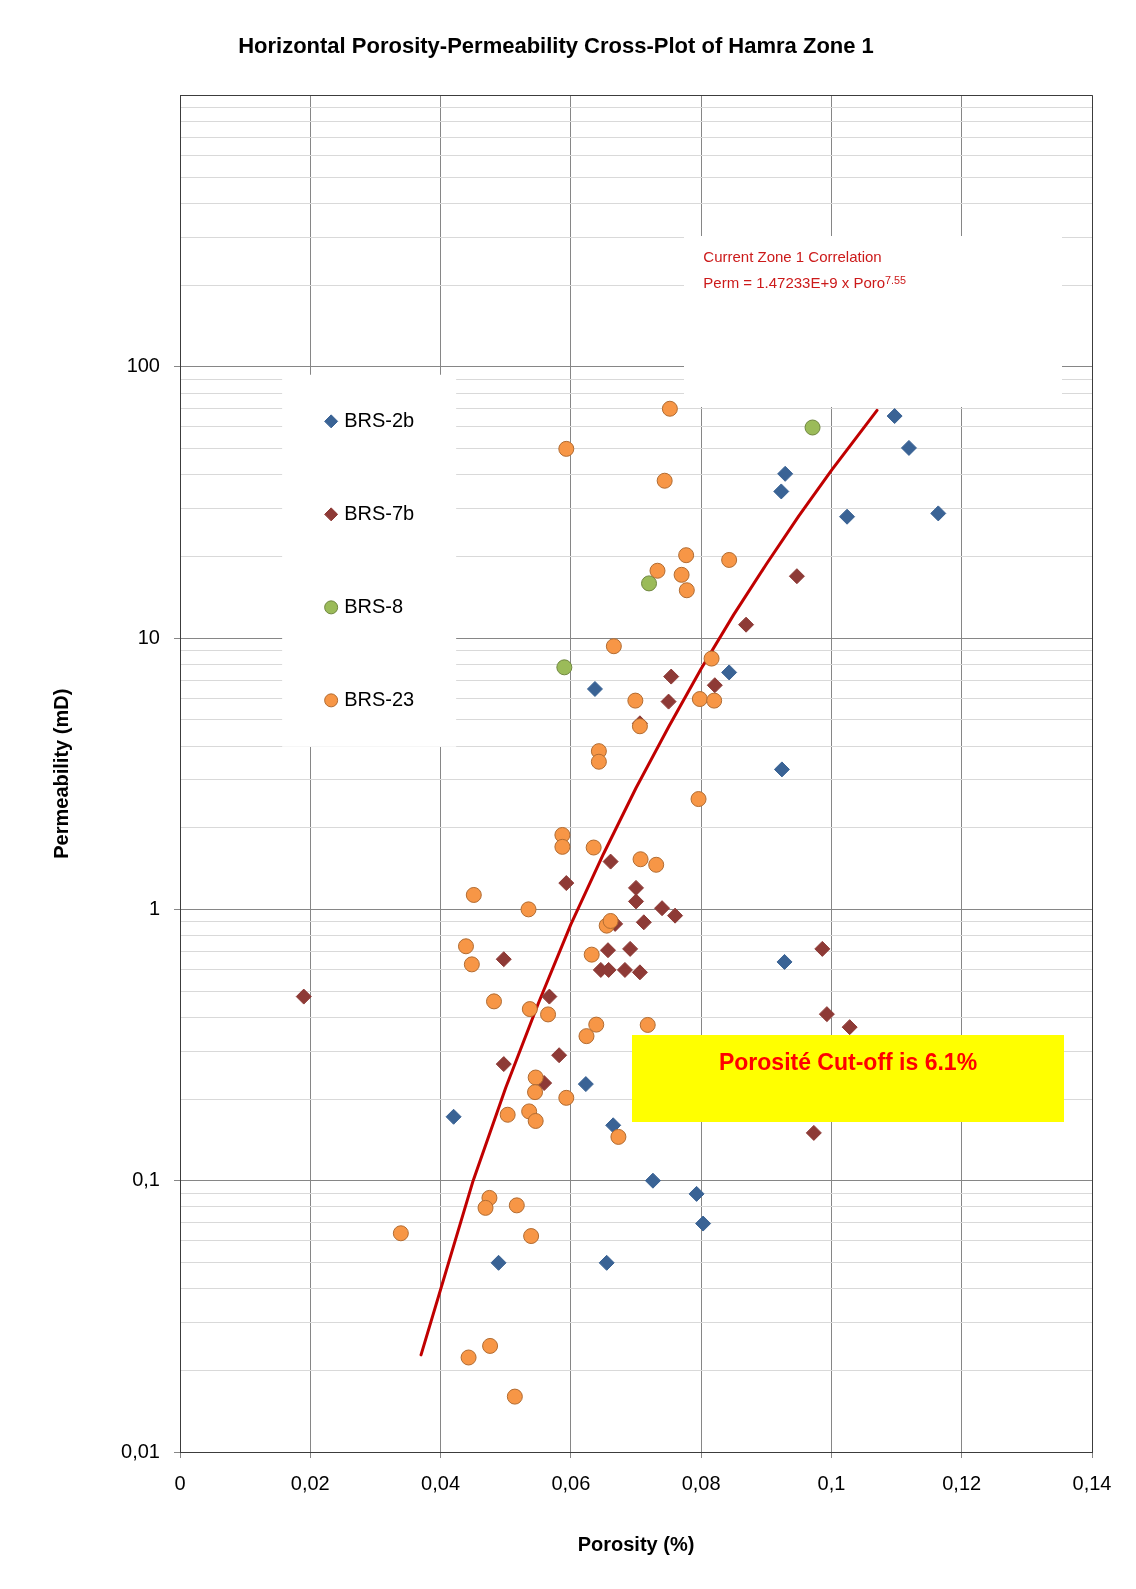  What do you see at coordinates (962, 1482) in the screenshot?
I see `x-tick-label: 0,12` at bounding box center [962, 1482].